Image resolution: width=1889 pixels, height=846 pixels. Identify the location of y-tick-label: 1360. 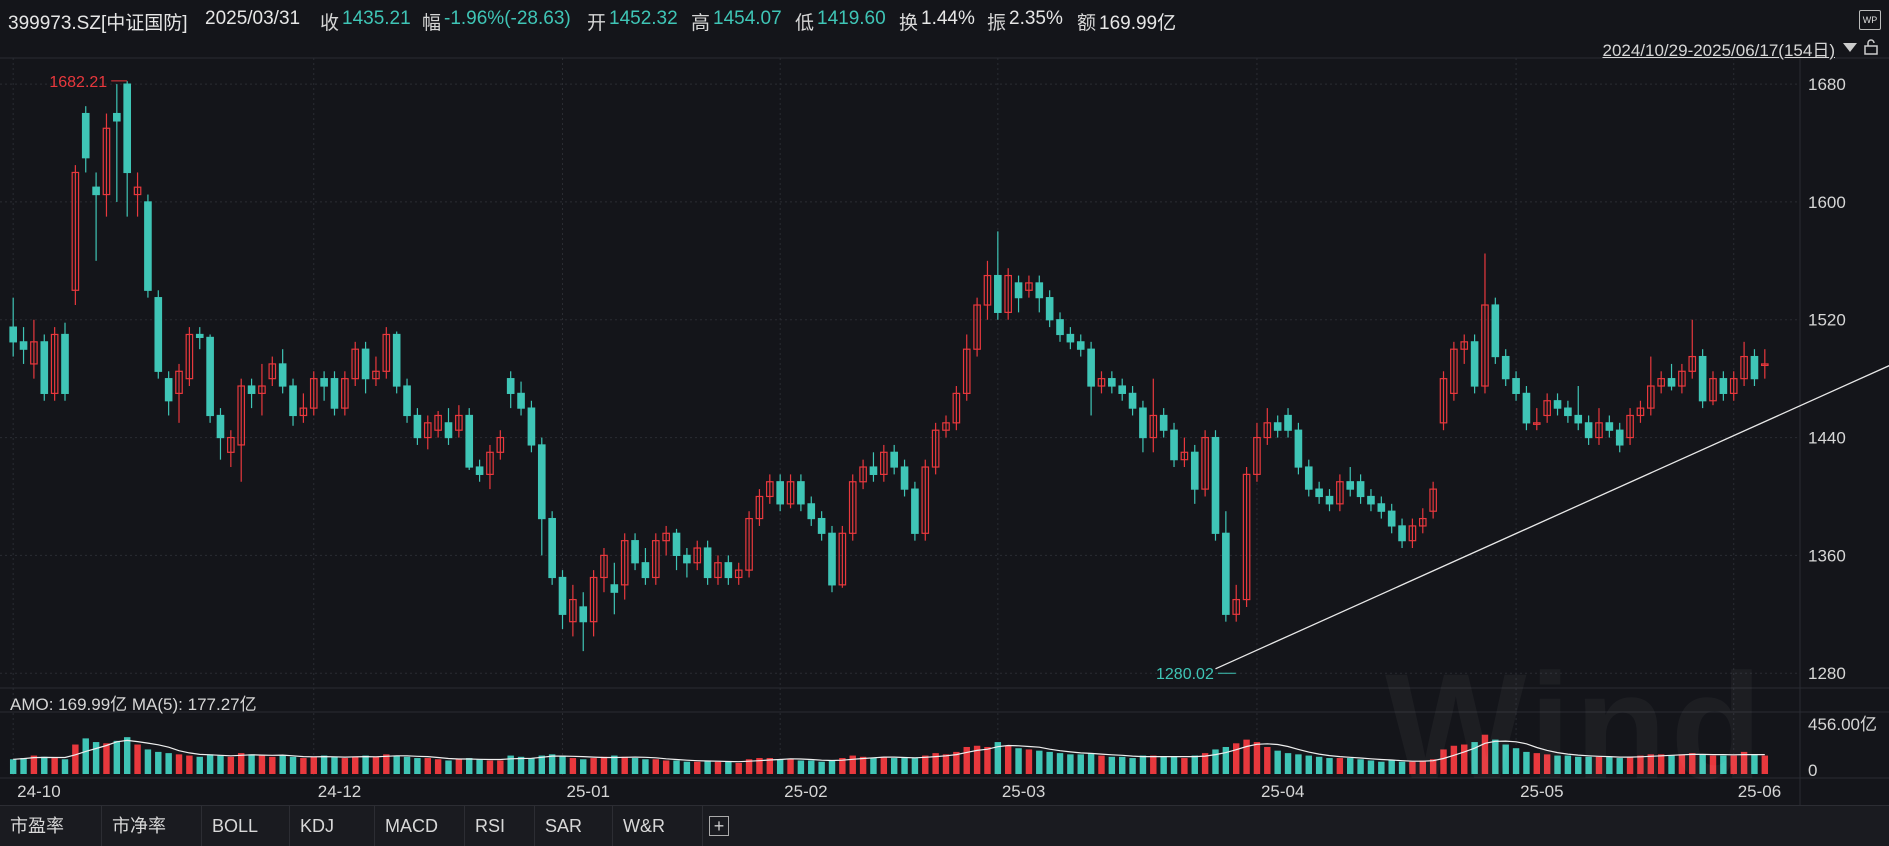
(1827, 555).